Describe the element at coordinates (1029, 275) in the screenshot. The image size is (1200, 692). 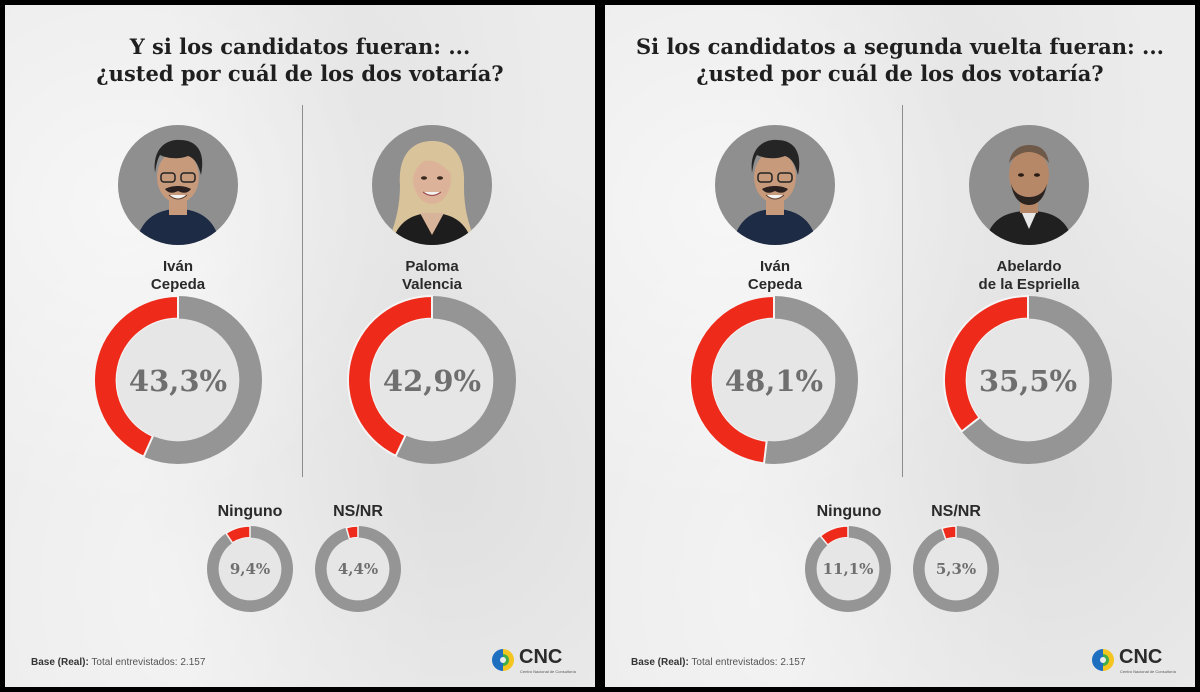
I see `candidate-name-abelardo-de-la-espriella: Abelardo de la Espriella` at that location.